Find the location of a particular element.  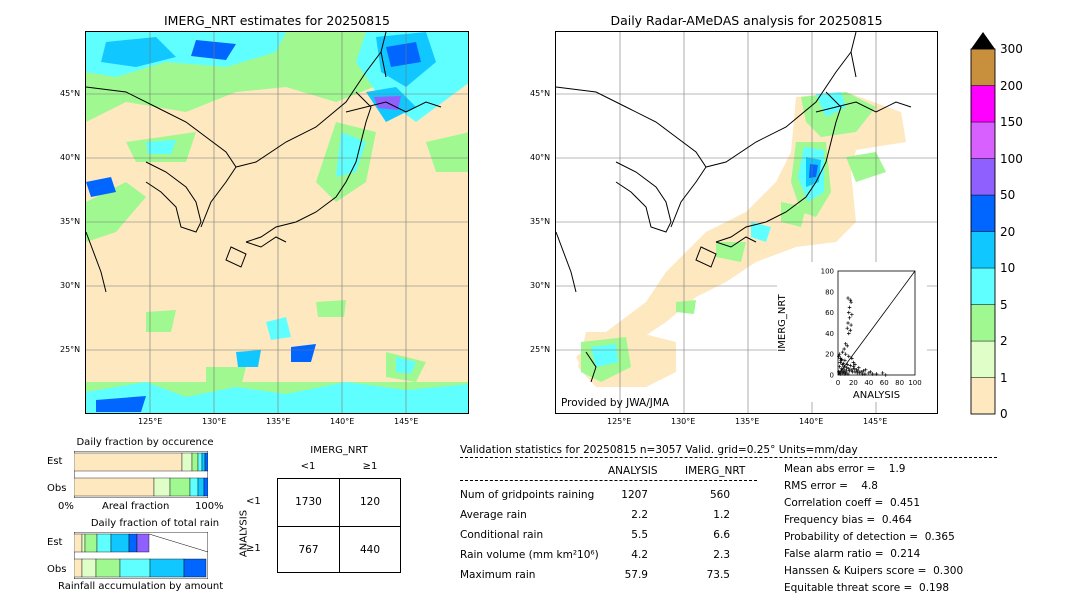

occurrence-title: Daily fraction by occurence is located at coordinates (145, 442).